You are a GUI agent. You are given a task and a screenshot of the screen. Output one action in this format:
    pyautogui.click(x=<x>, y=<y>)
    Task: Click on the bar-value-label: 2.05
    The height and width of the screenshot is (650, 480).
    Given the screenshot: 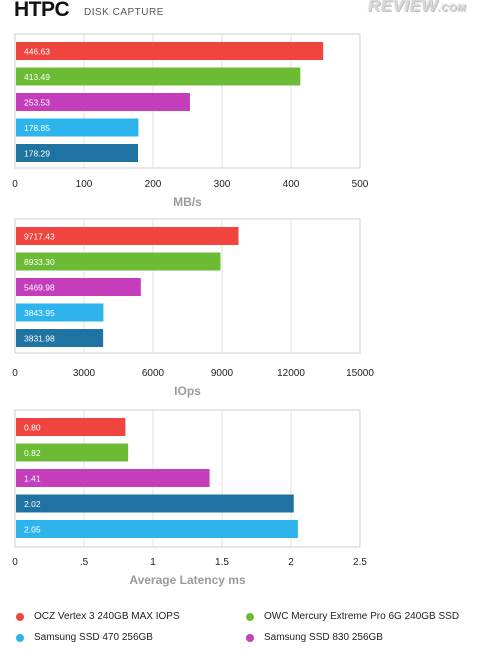 What is the action you would take?
    pyautogui.click(x=32, y=530)
    